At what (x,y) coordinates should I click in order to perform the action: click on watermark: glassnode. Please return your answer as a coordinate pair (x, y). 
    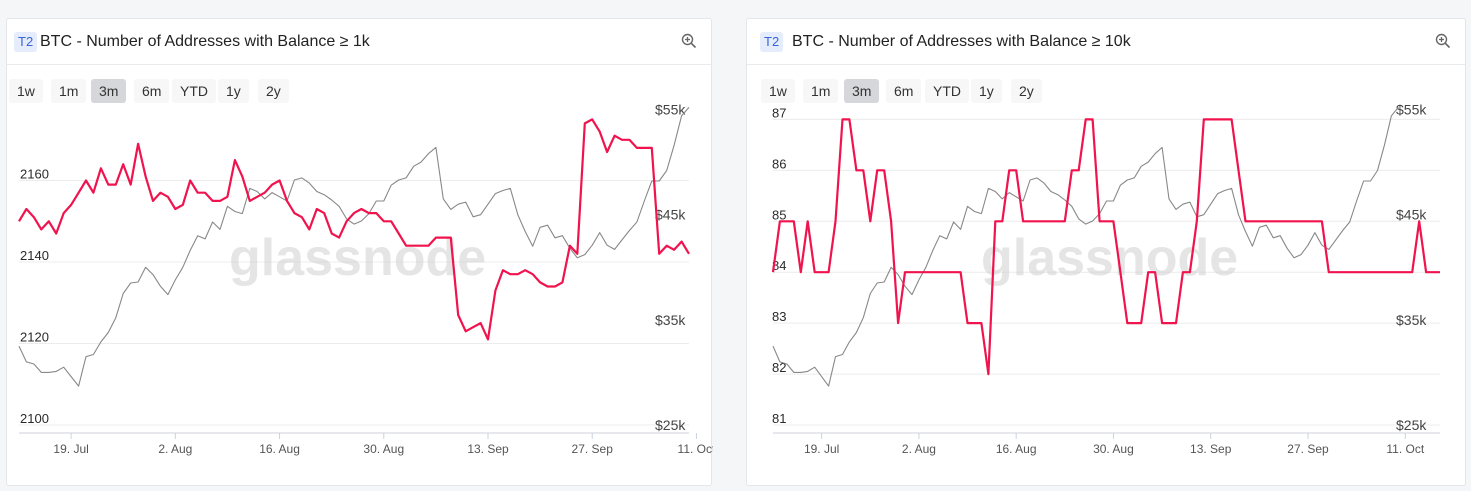
    Looking at the image, I should click on (1109, 258).